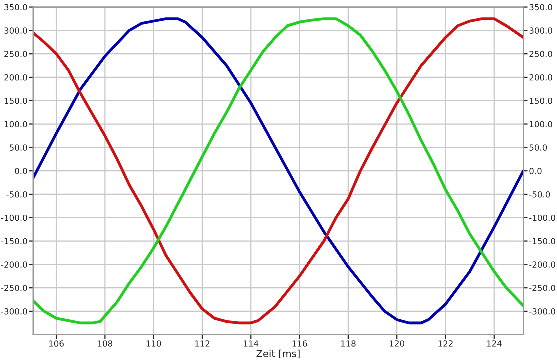 This screenshot has width=557, height=364. Describe the element at coordinates (397, 343) in the screenshot. I see `x-tick-label: 120` at that location.